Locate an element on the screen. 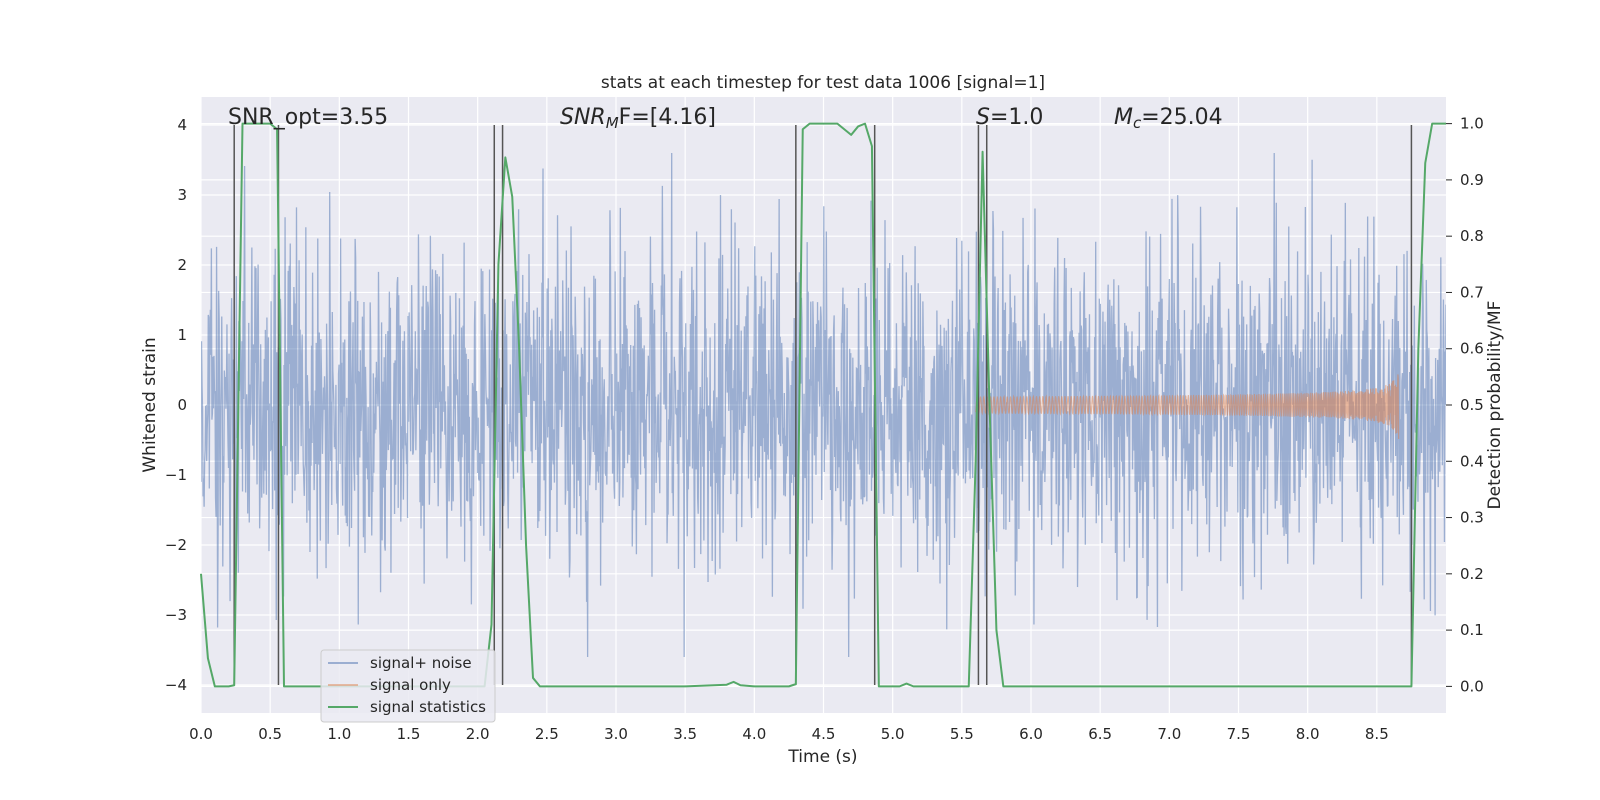 Image resolution: width=1600 pixels, height=800 pixels. x-tick-label: 4.5 is located at coordinates (824, 734).